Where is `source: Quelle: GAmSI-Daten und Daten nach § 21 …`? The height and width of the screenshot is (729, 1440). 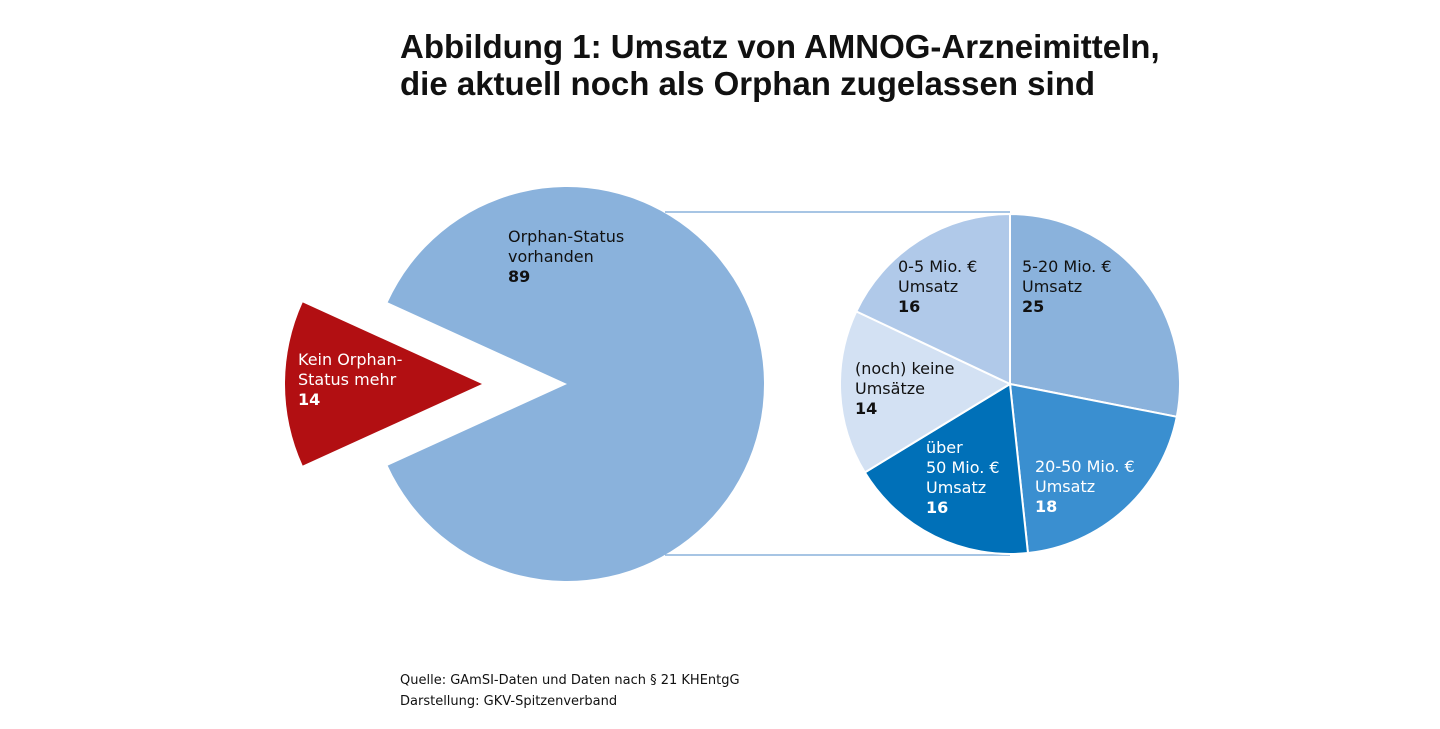
source: Quelle: GAmSI-Daten und Daten nach § 21 … is located at coordinates (570, 680).